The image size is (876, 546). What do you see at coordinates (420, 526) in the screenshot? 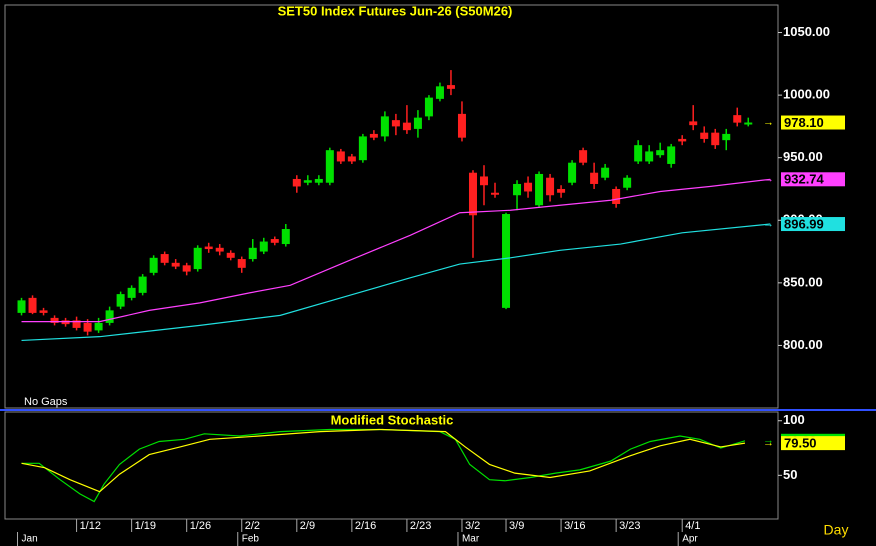
I see `x-tick-label: 2/23` at bounding box center [420, 526].